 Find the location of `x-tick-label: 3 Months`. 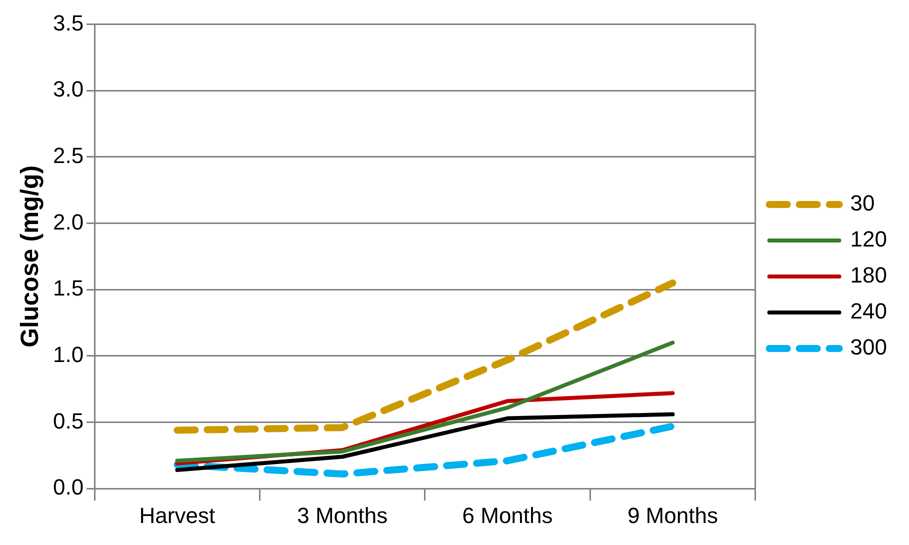

x-tick-label: 3 Months is located at coordinates (342, 515).